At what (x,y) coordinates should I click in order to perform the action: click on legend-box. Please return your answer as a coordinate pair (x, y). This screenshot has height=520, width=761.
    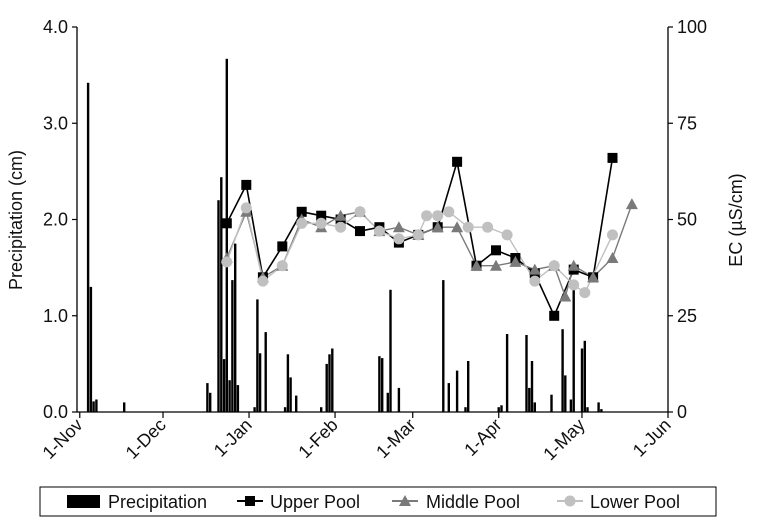
    Looking at the image, I should click on (378, 501).